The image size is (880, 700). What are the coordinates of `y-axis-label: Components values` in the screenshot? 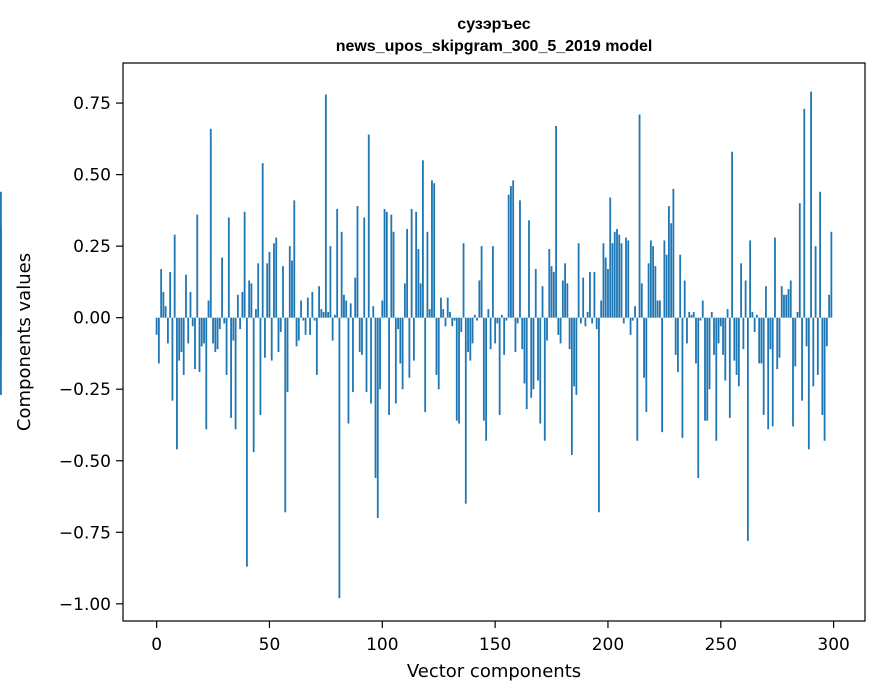 It's located at (24, 342).